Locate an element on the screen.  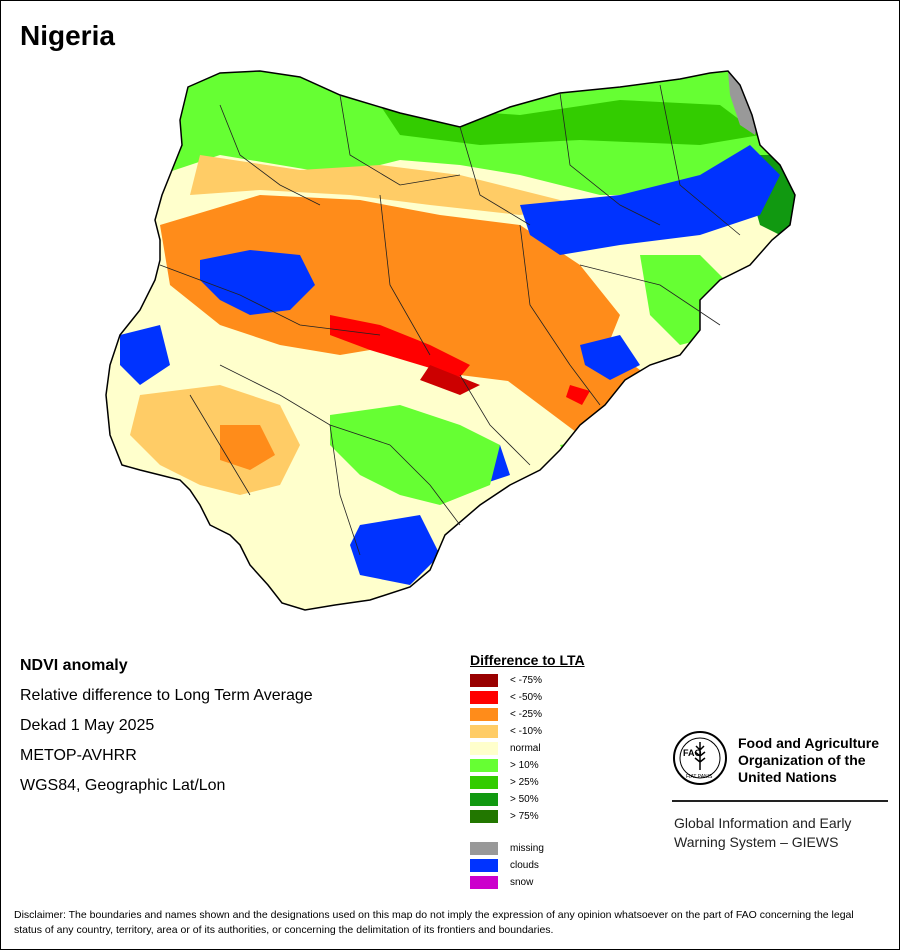
legend-label: missing is located at coordinates (527, 848).